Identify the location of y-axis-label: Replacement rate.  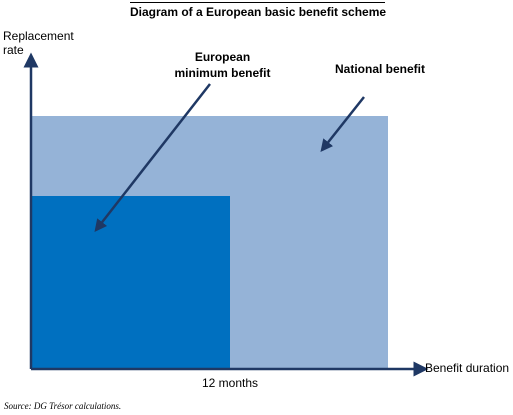
(48, 43).